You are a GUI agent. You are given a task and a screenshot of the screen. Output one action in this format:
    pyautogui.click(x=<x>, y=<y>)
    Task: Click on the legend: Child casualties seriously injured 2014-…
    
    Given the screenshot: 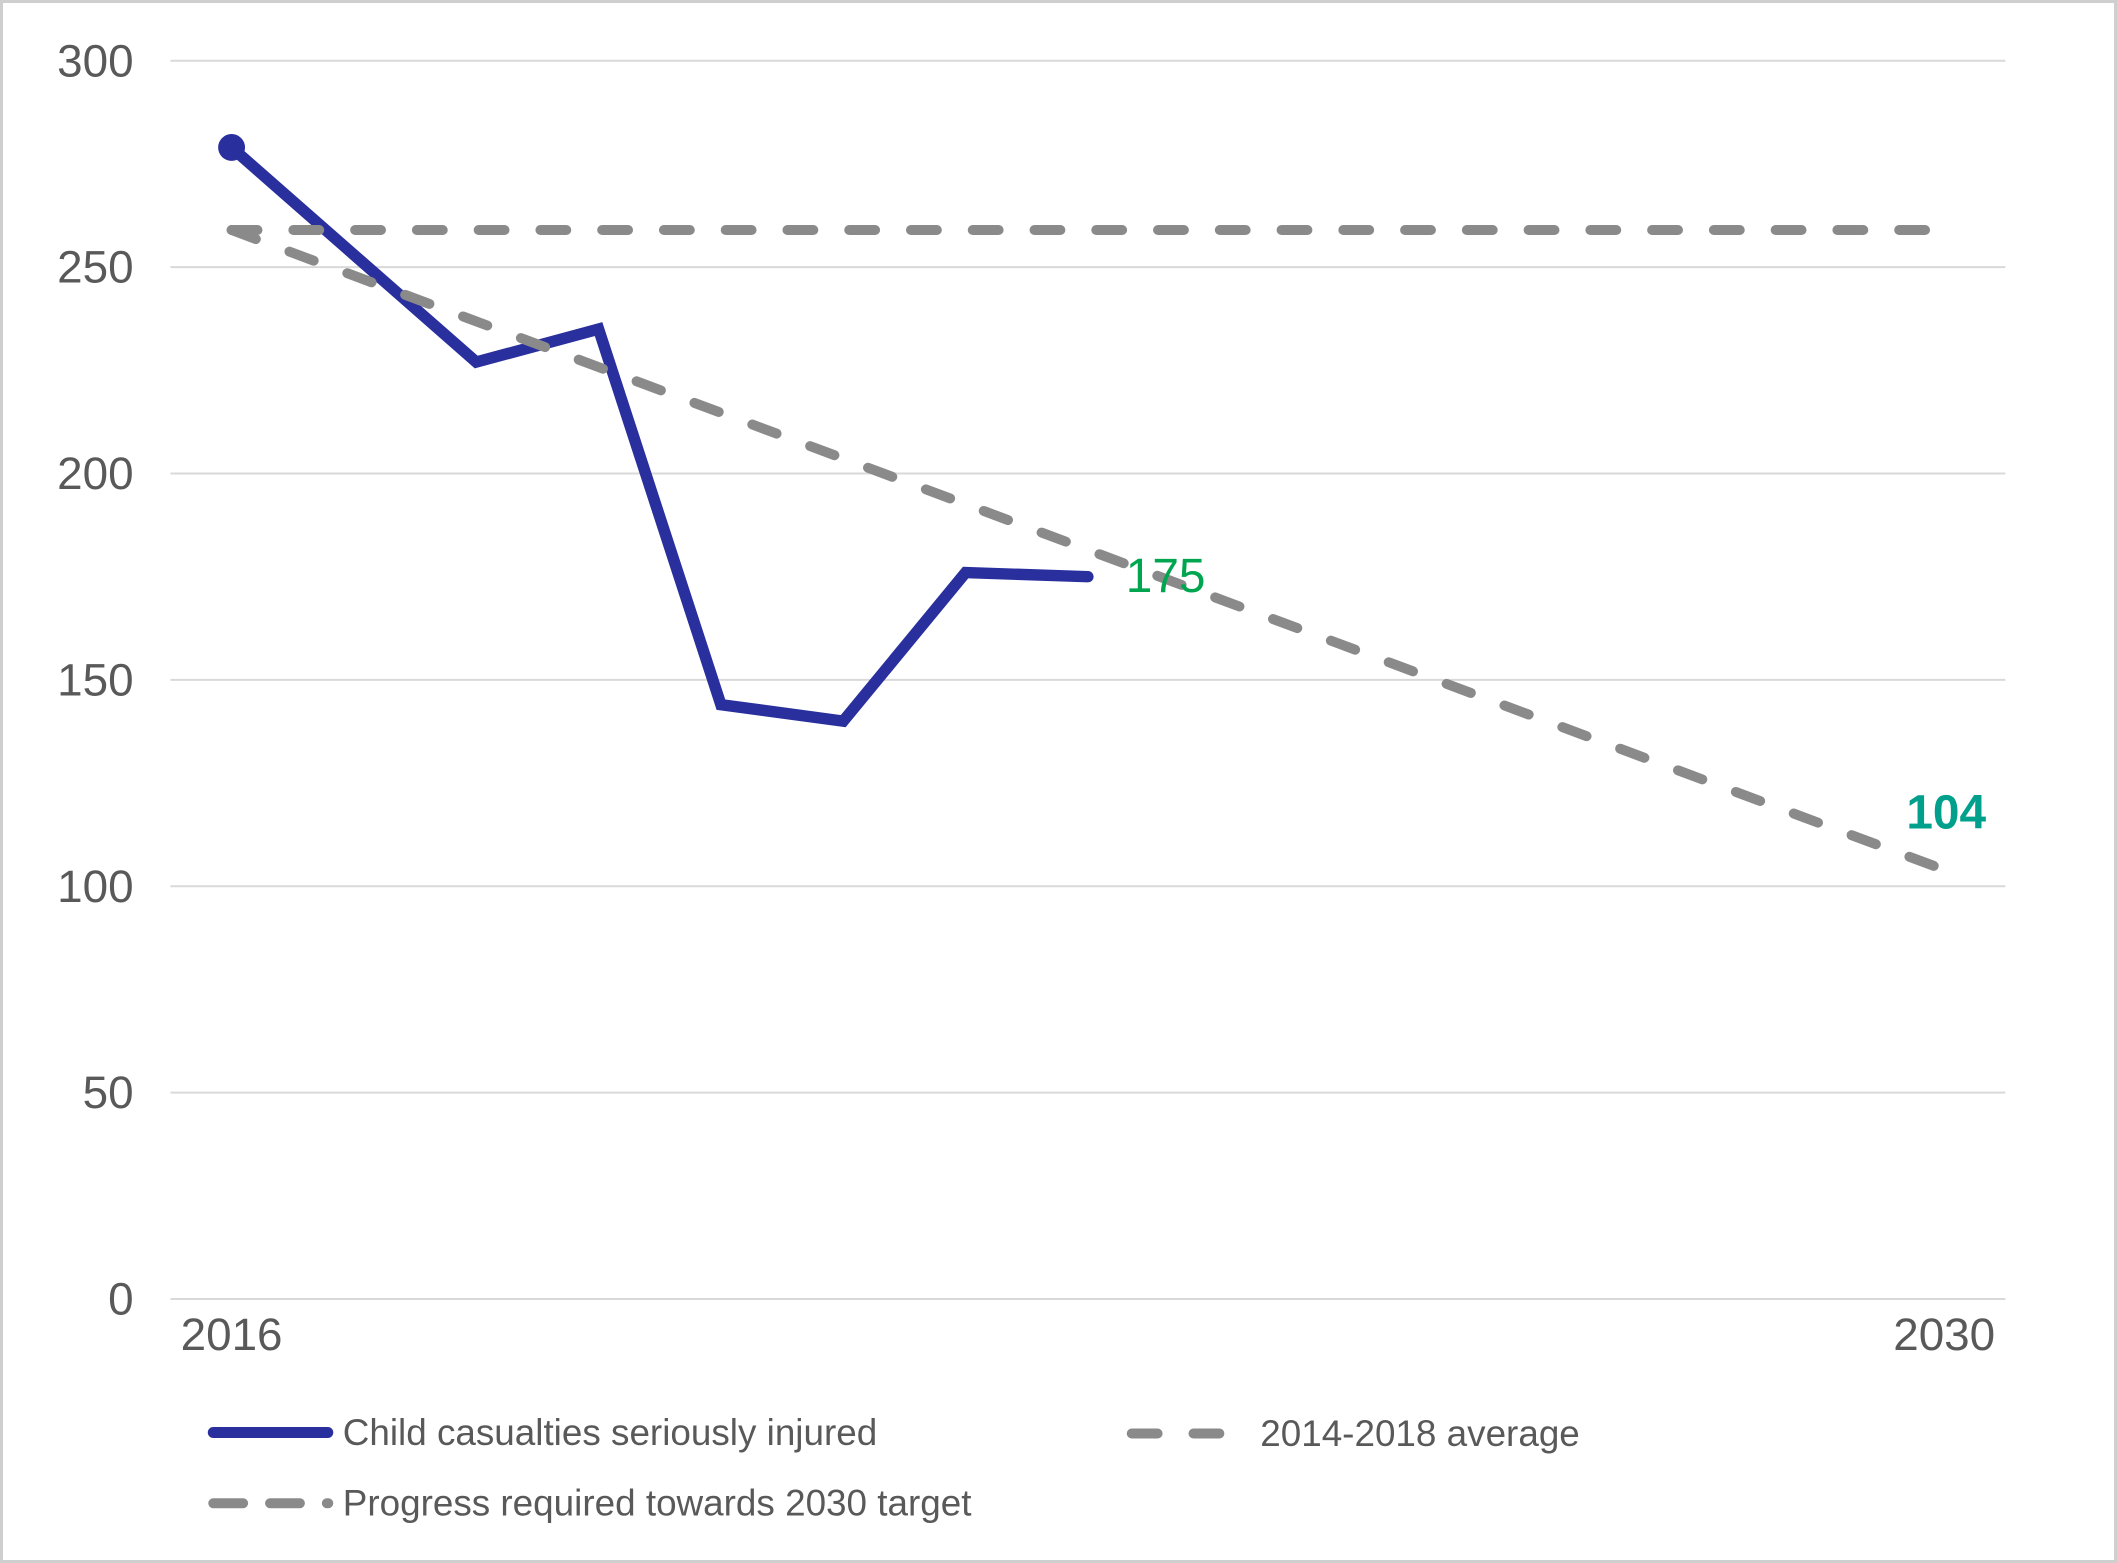 What is the action you would take?
    pyautogui.click(x=893, y=1468)
    